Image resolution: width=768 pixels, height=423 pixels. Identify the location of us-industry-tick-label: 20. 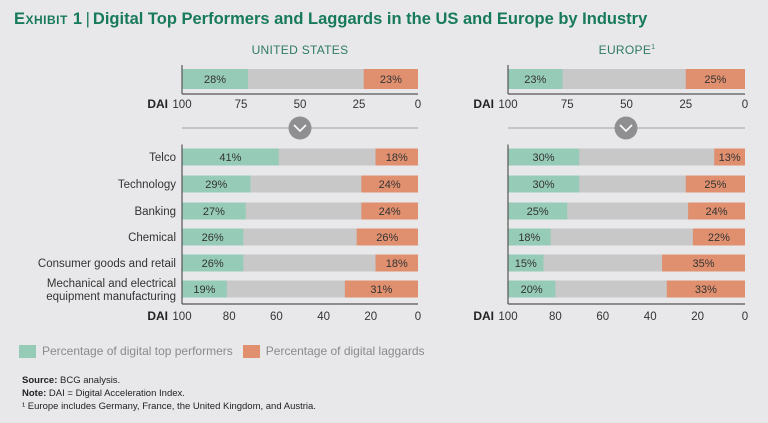
(370, 317).